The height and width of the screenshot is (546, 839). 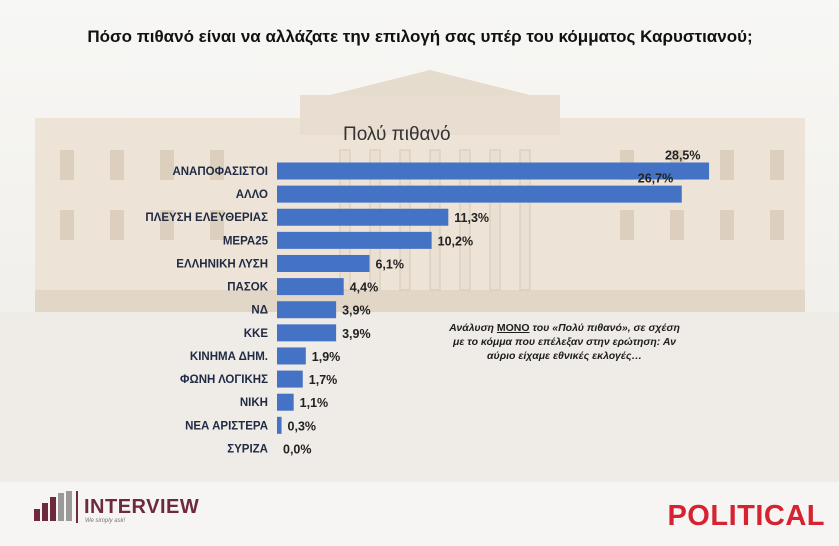 What do you see at coordinates (682, 156) in the screenshot?
I see `value-label: 28,5%` at bounding box center [682, 156].